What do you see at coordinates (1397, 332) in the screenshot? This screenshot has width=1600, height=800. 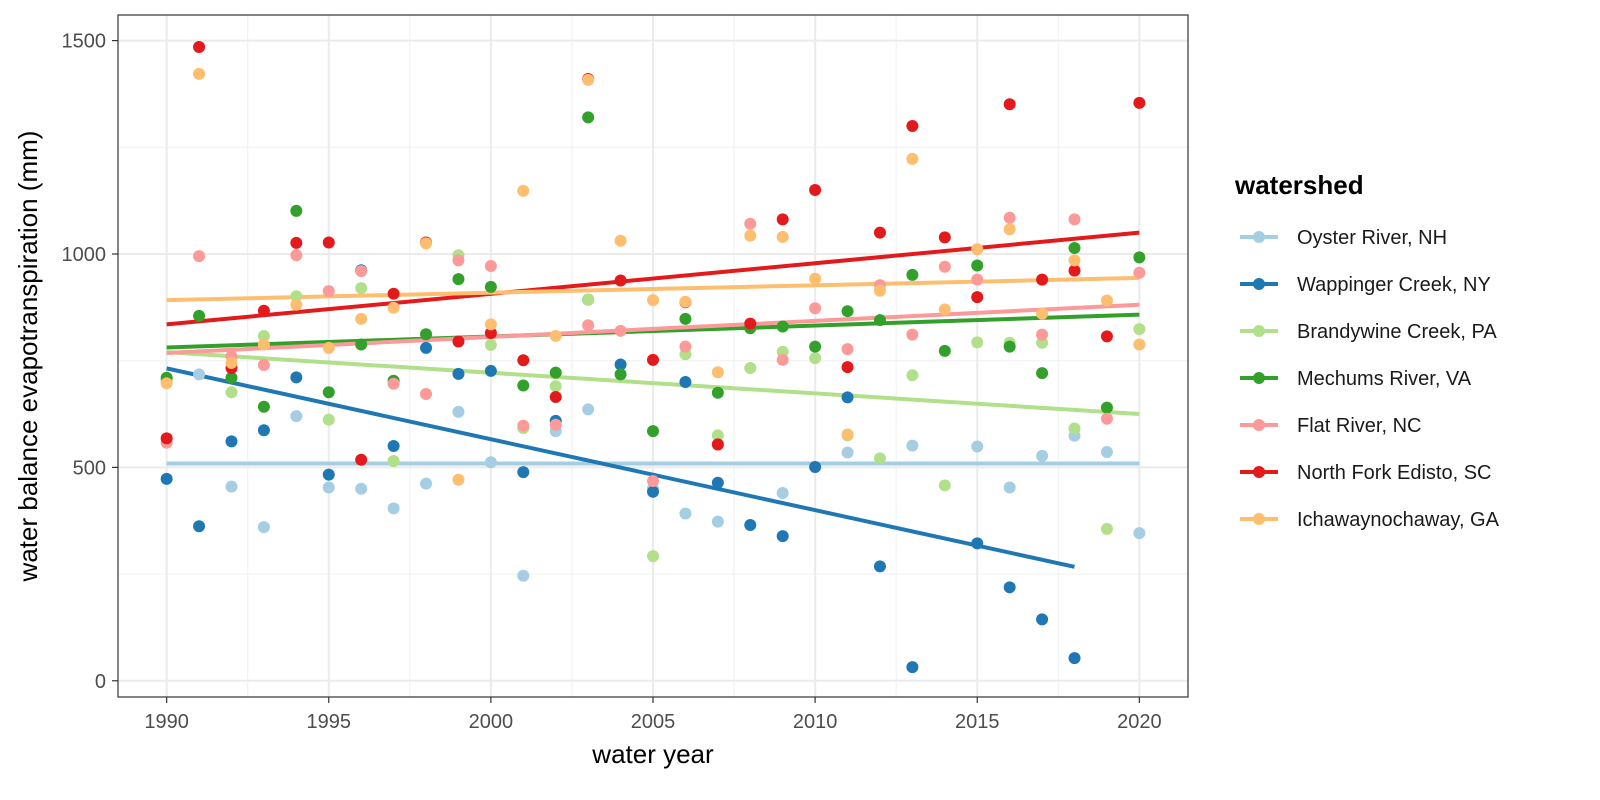 I see `legend-label: Brandywine Creek, PA` at bounding box center [1397, 332].